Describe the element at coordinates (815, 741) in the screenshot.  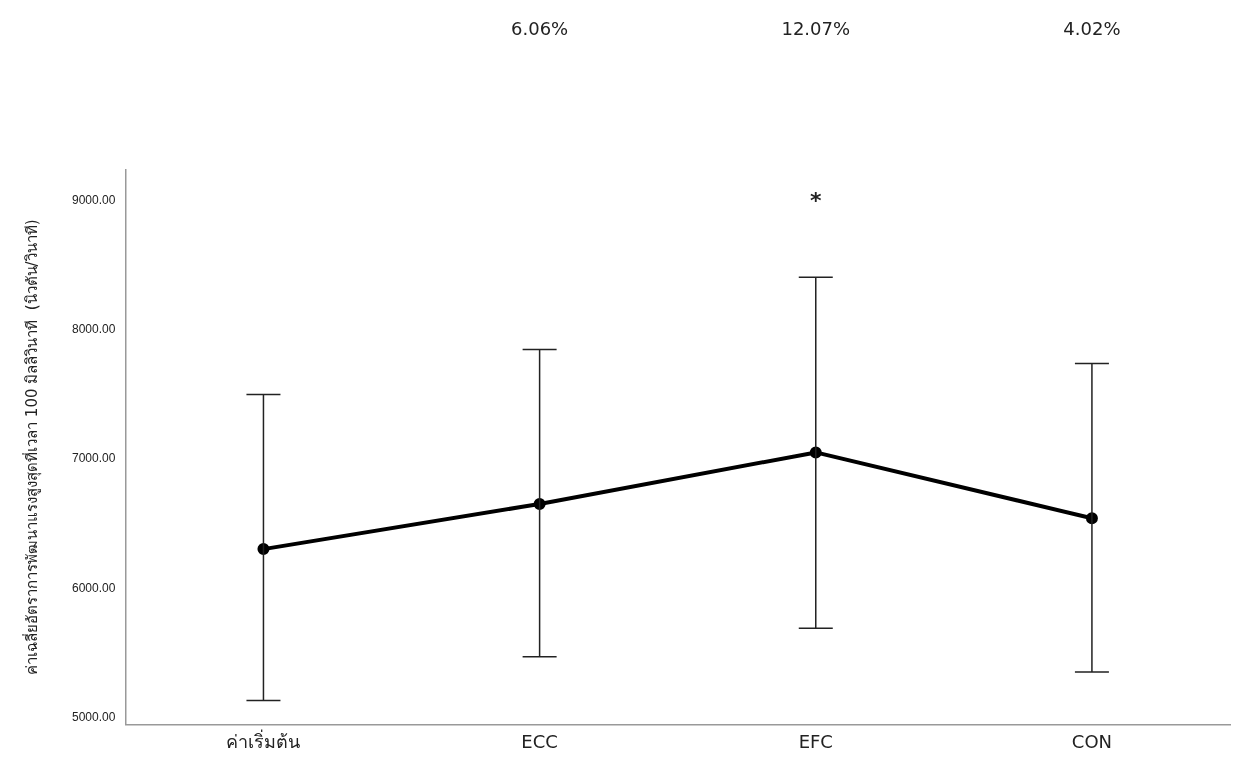
I see `x-tick-label: EFC` at that location.